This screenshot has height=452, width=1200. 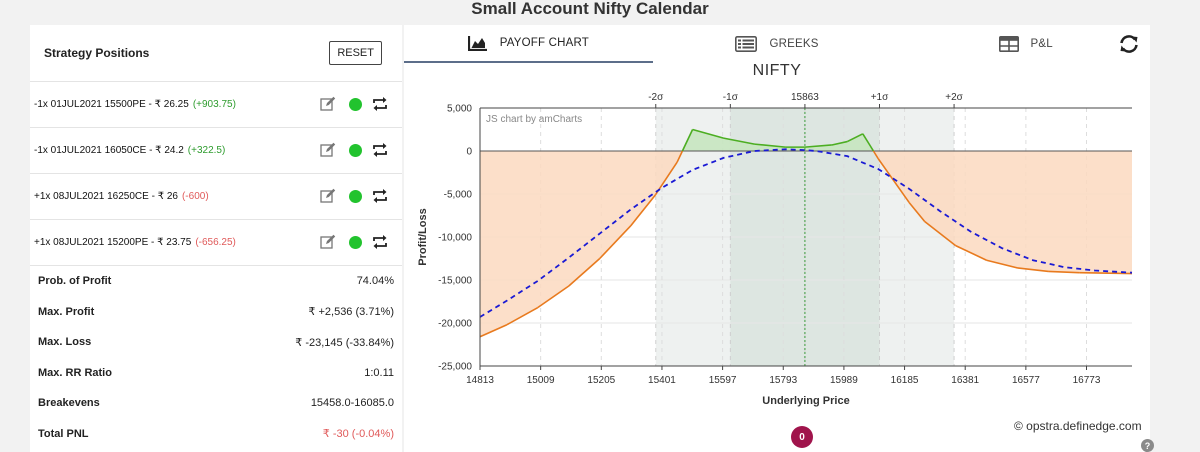 What do you see at coordinates (69, 403) in the screenshot?
I see `stat-label: Breakevens` at bounding box center [69, 403].